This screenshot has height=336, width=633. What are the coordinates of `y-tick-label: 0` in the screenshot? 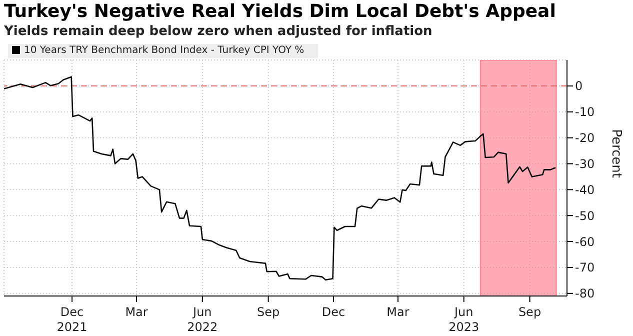 It's located at (579, 86).